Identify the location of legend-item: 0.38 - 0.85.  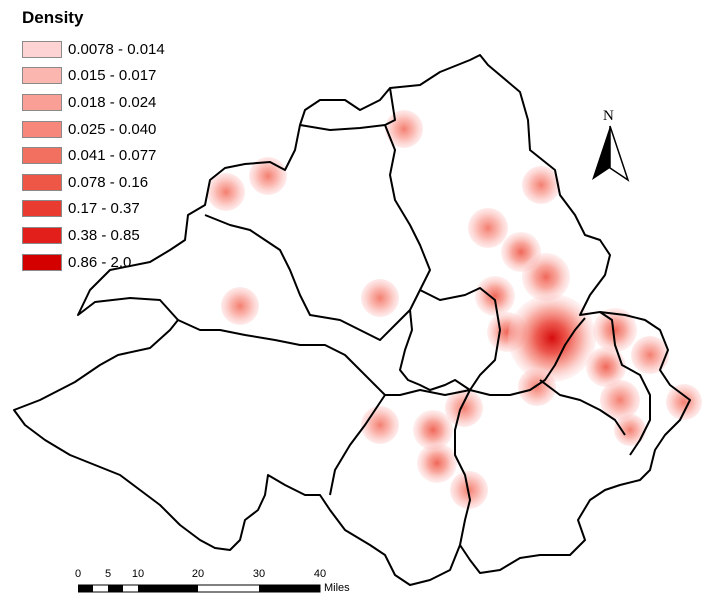
(93, 235).